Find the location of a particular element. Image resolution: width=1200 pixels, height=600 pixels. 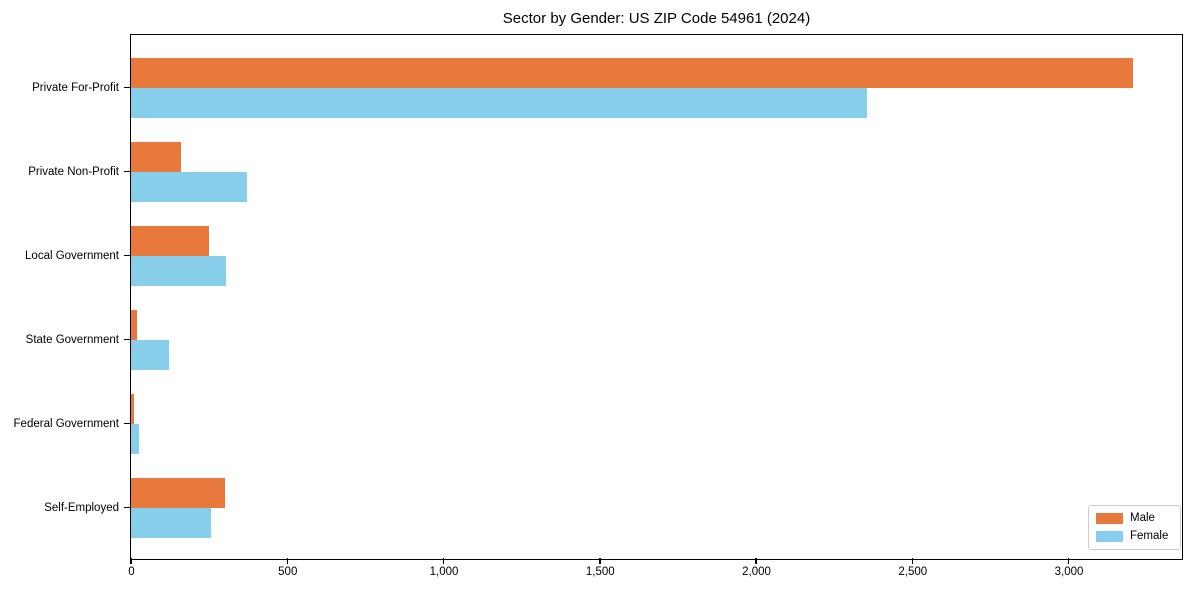

legend: Male Female is located at coordinates (1134, 527).